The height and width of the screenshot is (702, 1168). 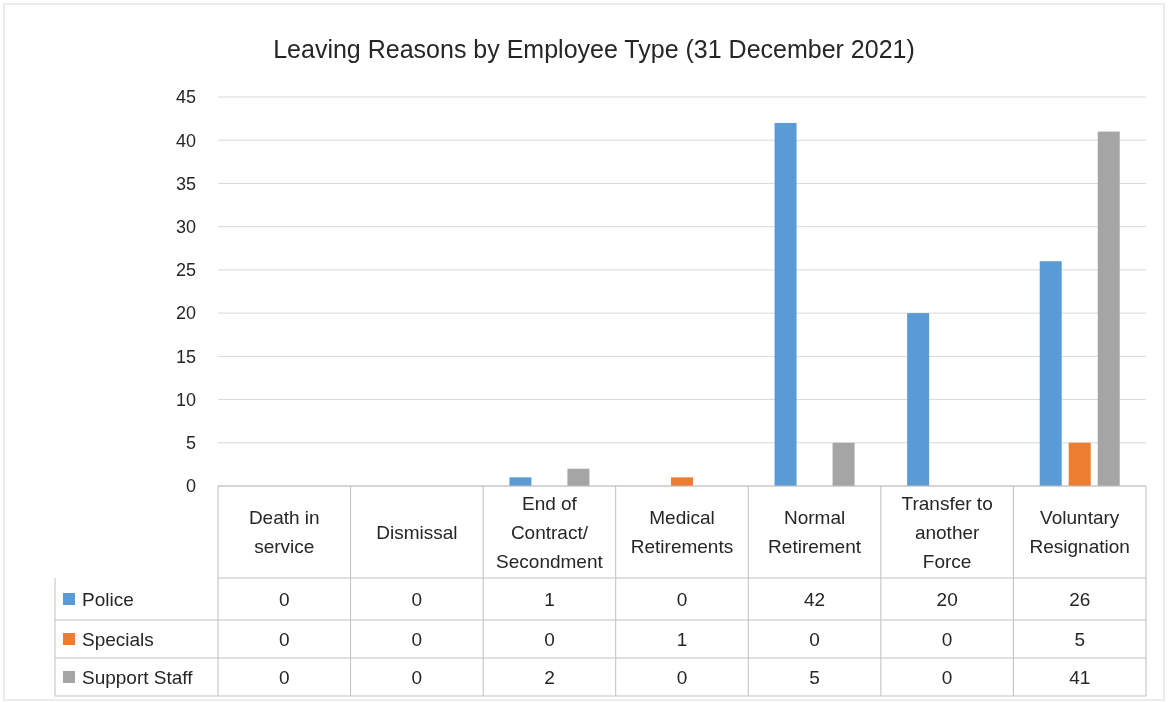 What do you see at coordinates (815, 599) in the screenshot?
I see `data-label: 42` at bounding box center [815, 599].